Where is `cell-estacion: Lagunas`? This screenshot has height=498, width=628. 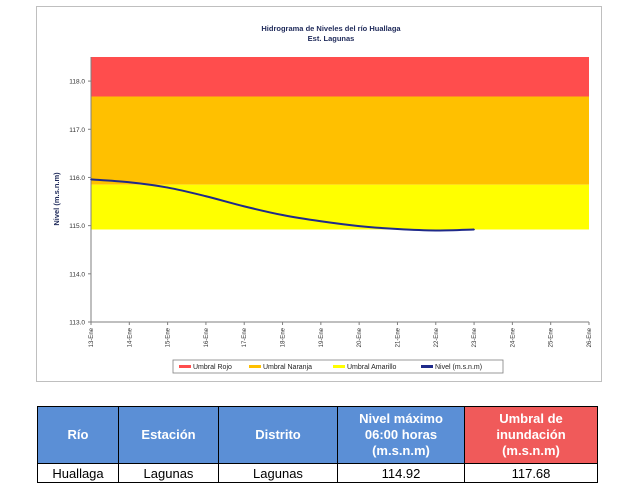 cell-estacion: Lagunas is located at coordinates (168, 473).